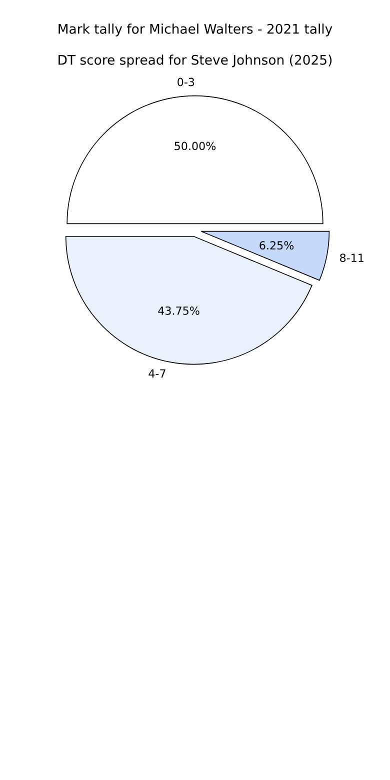 The image size is (390, 780). What do you see at coordinates (195, 30) in the screenshot?
I see `chart-title: Mark tally for Michael Walters - 2021 tally` at bounding box center [195, 30].